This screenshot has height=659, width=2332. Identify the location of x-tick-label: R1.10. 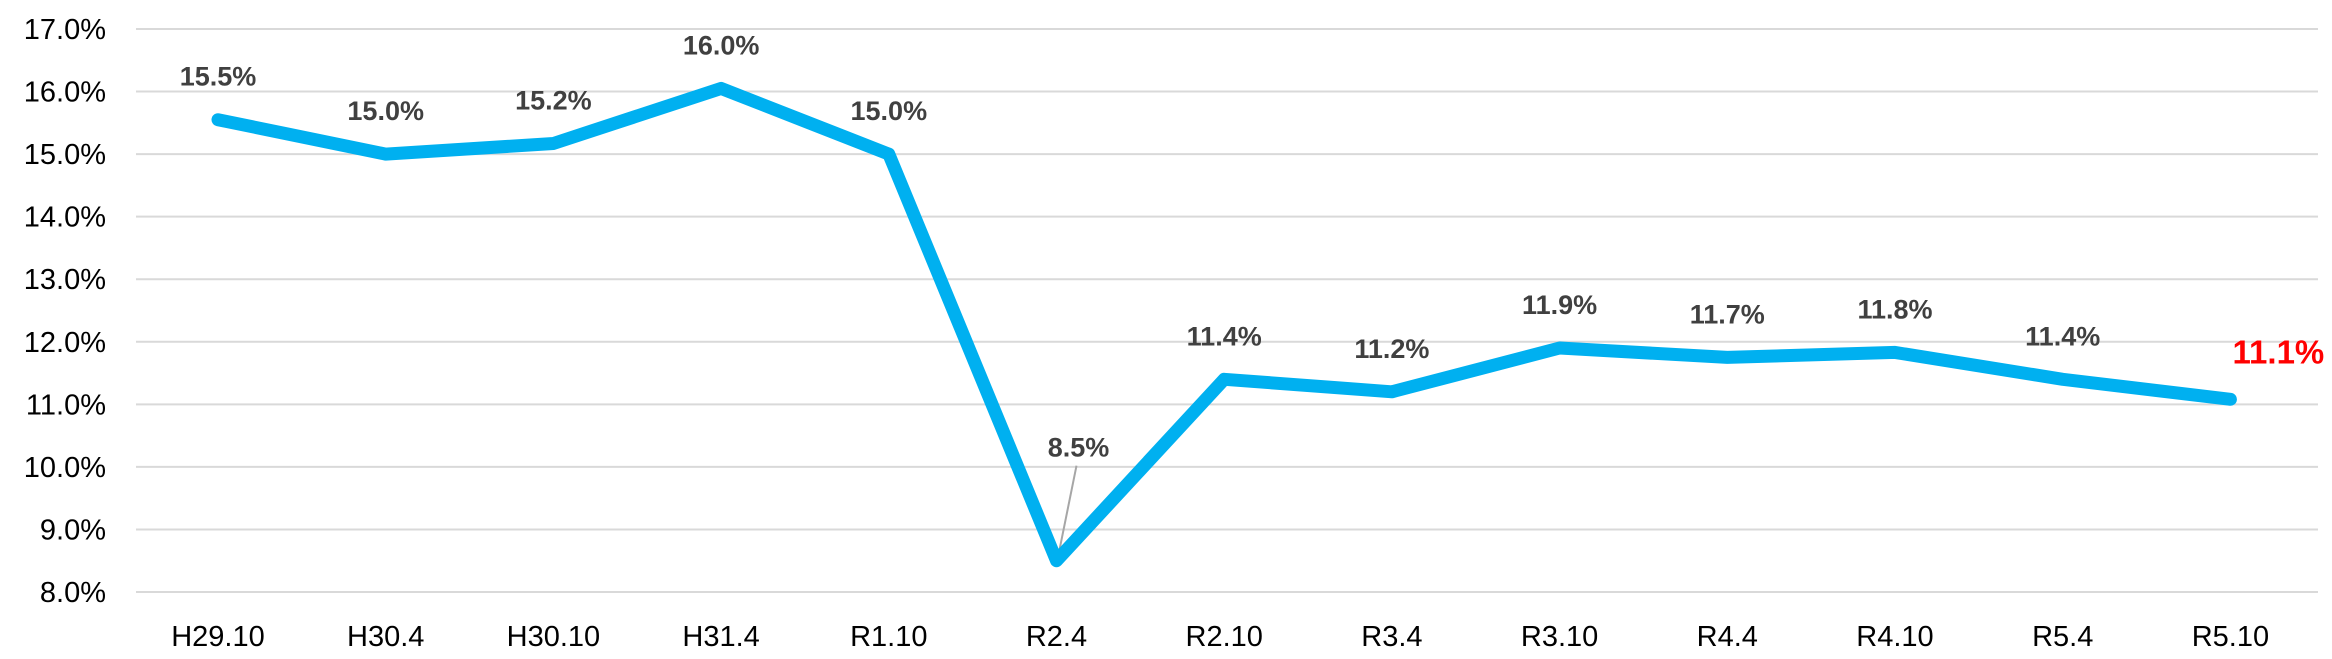
(888, 637).